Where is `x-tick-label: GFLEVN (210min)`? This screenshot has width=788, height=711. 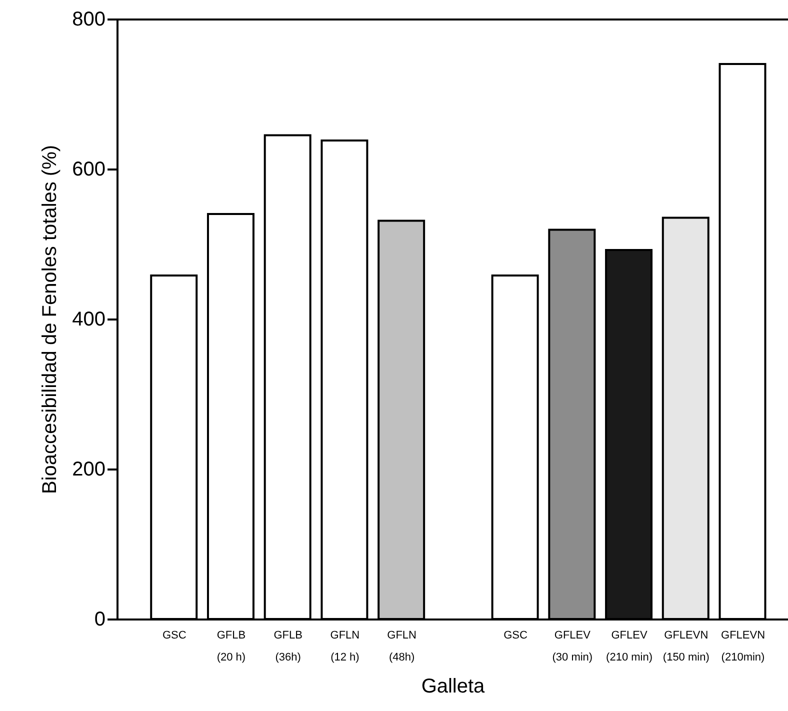 x-tick-label: GFLEVN (210min) is located at coordinates (743, 647).